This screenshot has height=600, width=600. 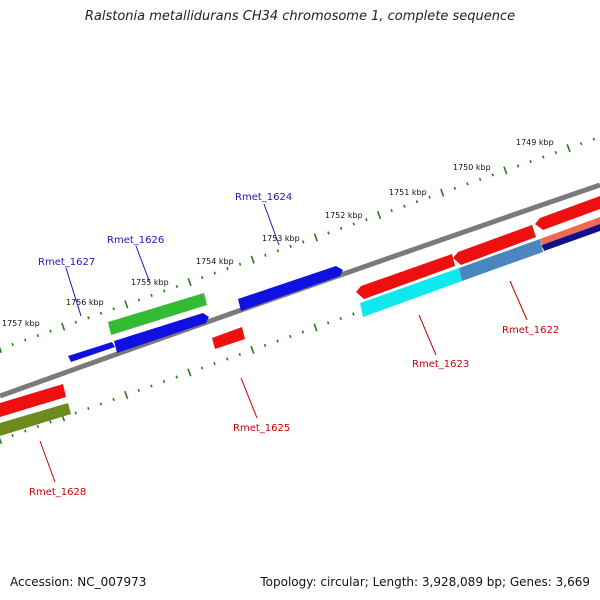 I want to click on gene-label-rmet-1625: Rmet_1625, so click(x=261, y=428).